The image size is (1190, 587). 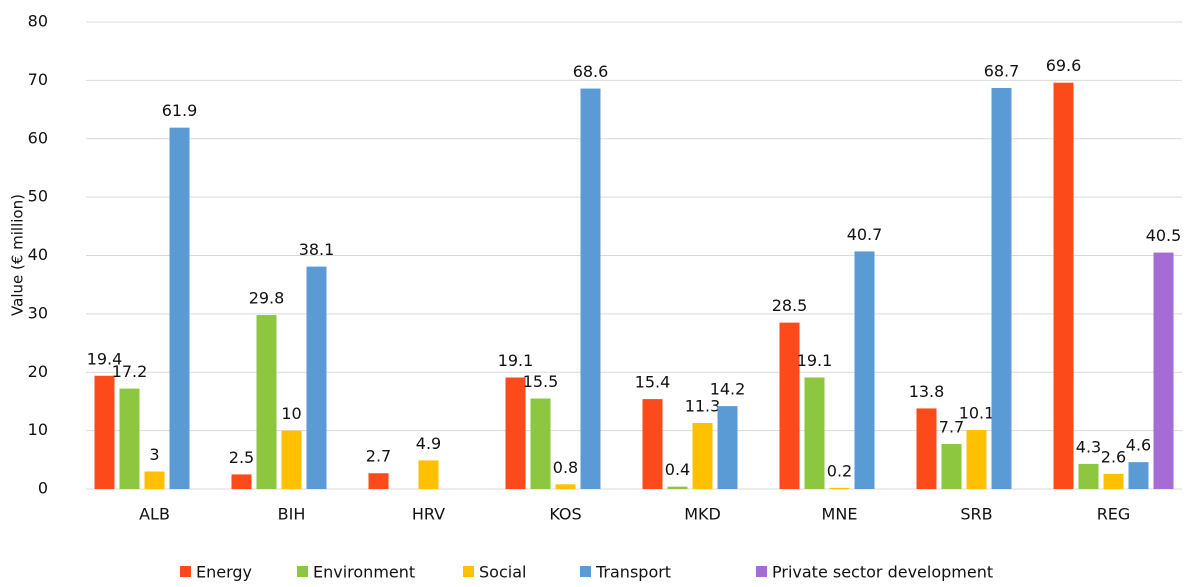 I want to click on data-label: 68.6, so click(x=591, y=71).